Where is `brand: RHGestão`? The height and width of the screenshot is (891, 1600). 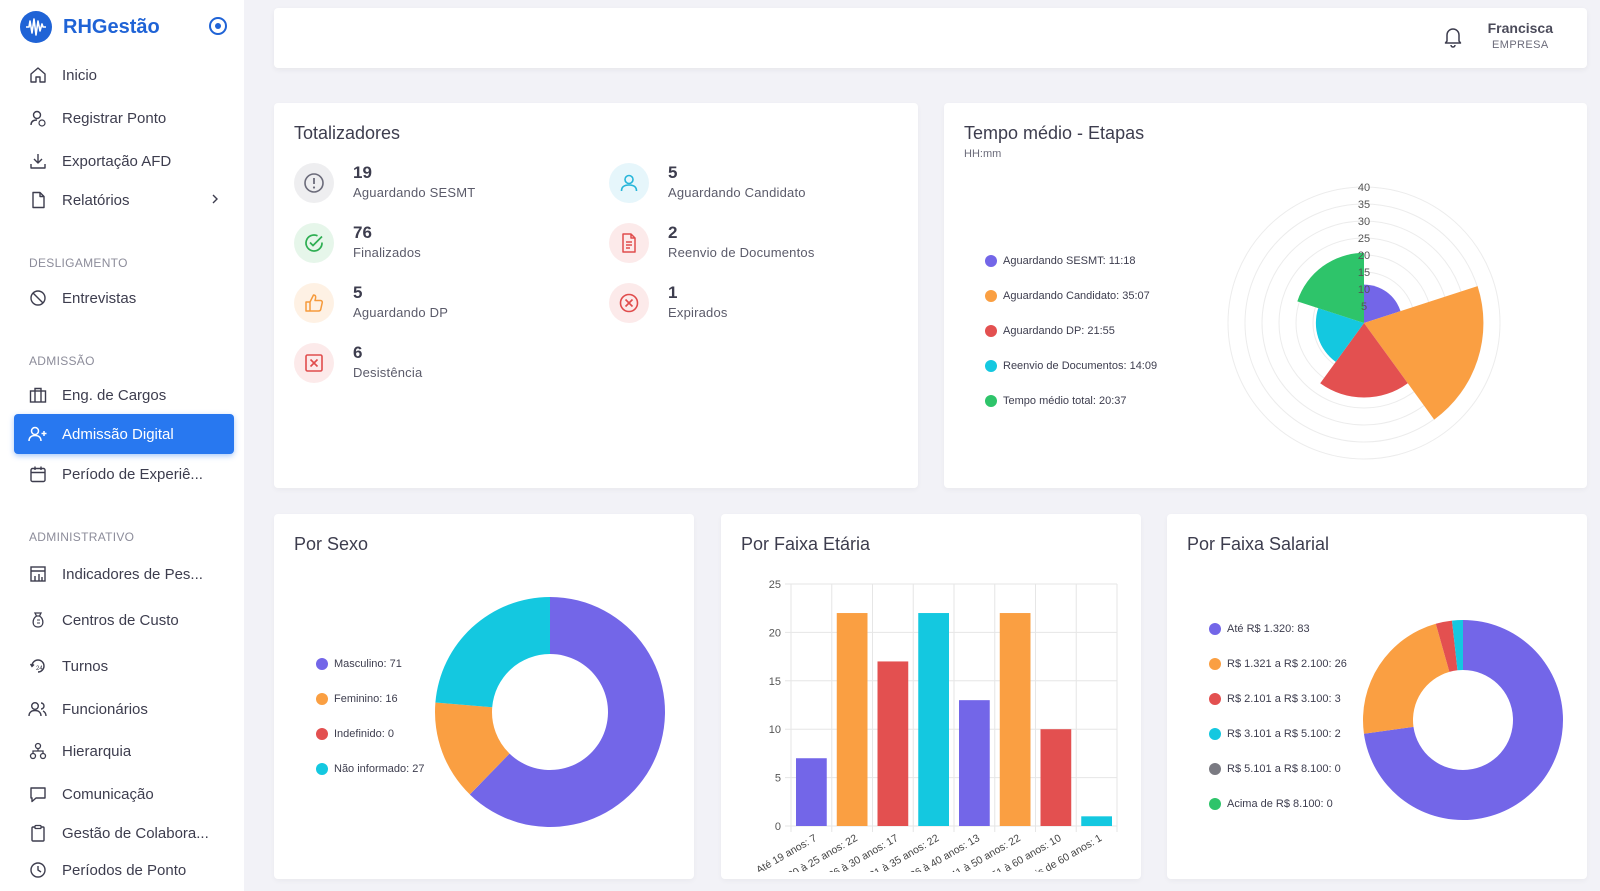
brand: RHGestão is located at coordinates (90, 27).